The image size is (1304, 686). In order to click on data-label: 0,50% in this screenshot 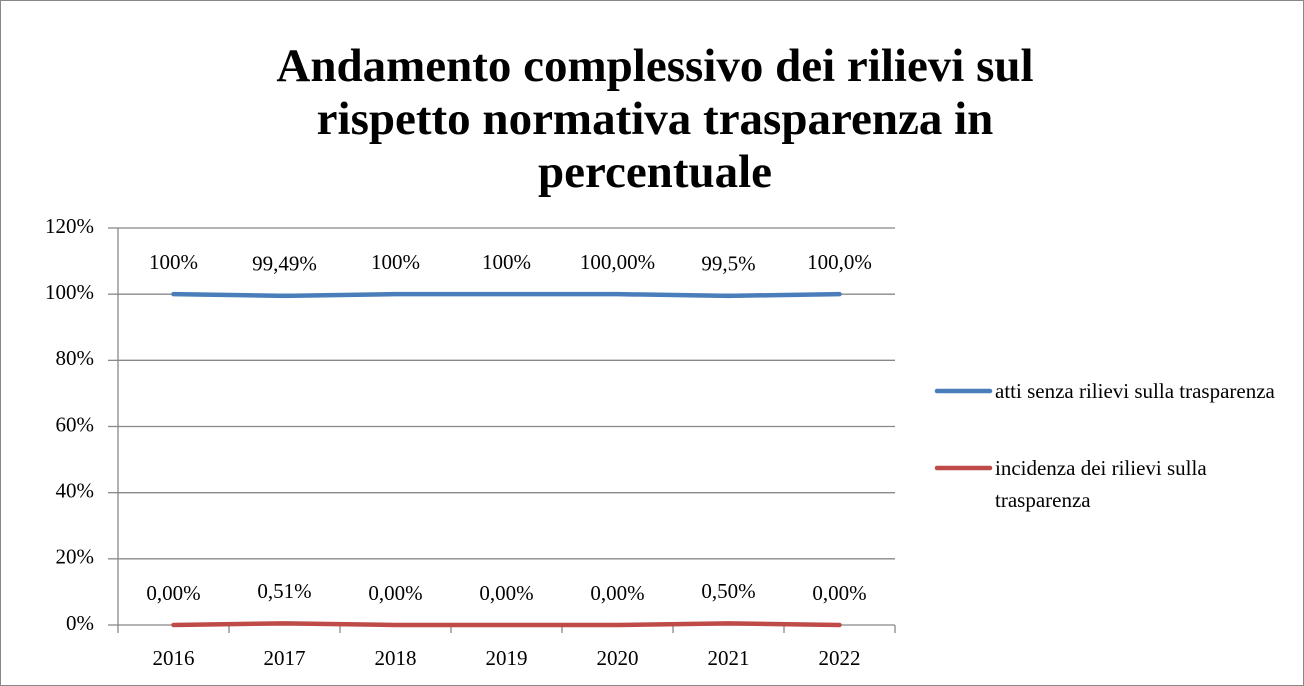, I will do `click(728, 591)`.